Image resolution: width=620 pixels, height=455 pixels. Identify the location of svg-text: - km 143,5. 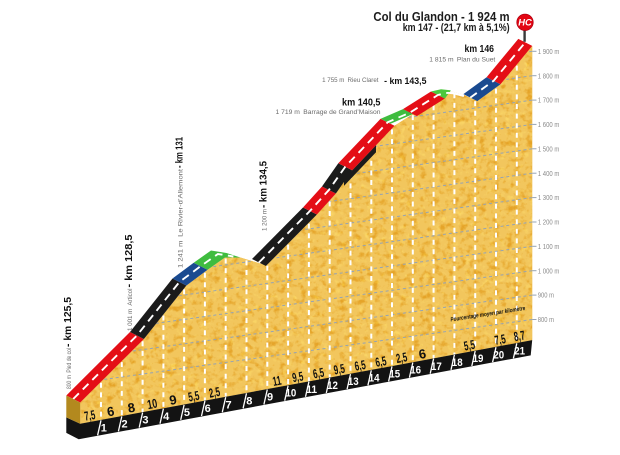
(405, 81).